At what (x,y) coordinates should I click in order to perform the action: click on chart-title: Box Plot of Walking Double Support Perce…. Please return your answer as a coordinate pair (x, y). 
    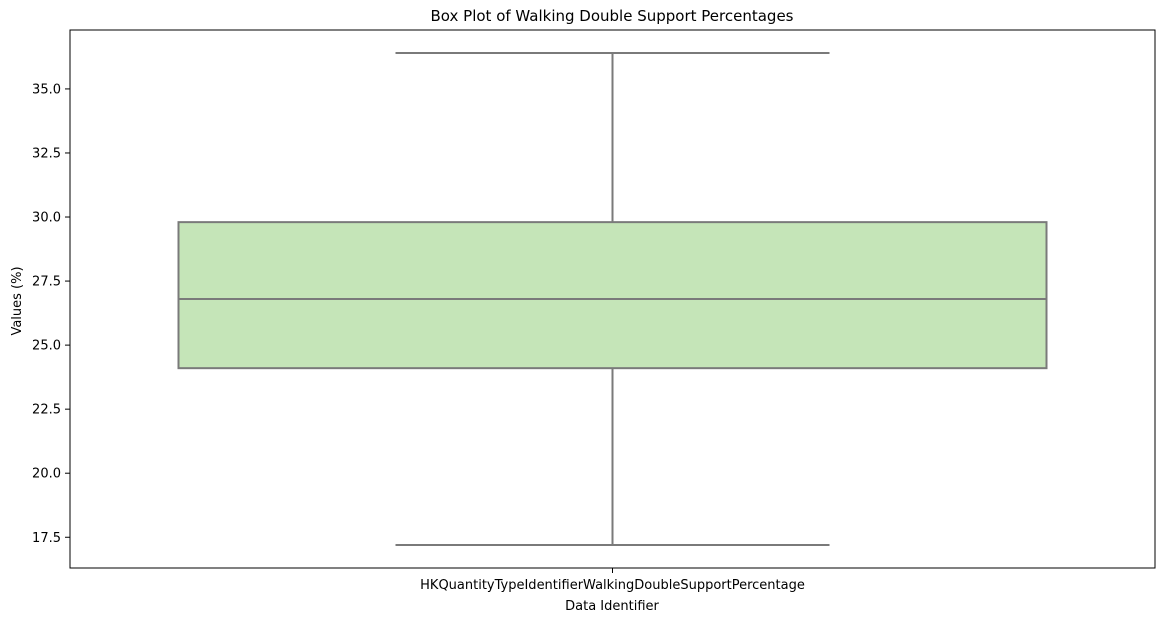
    Looking at the image, I should click on (612, 16).